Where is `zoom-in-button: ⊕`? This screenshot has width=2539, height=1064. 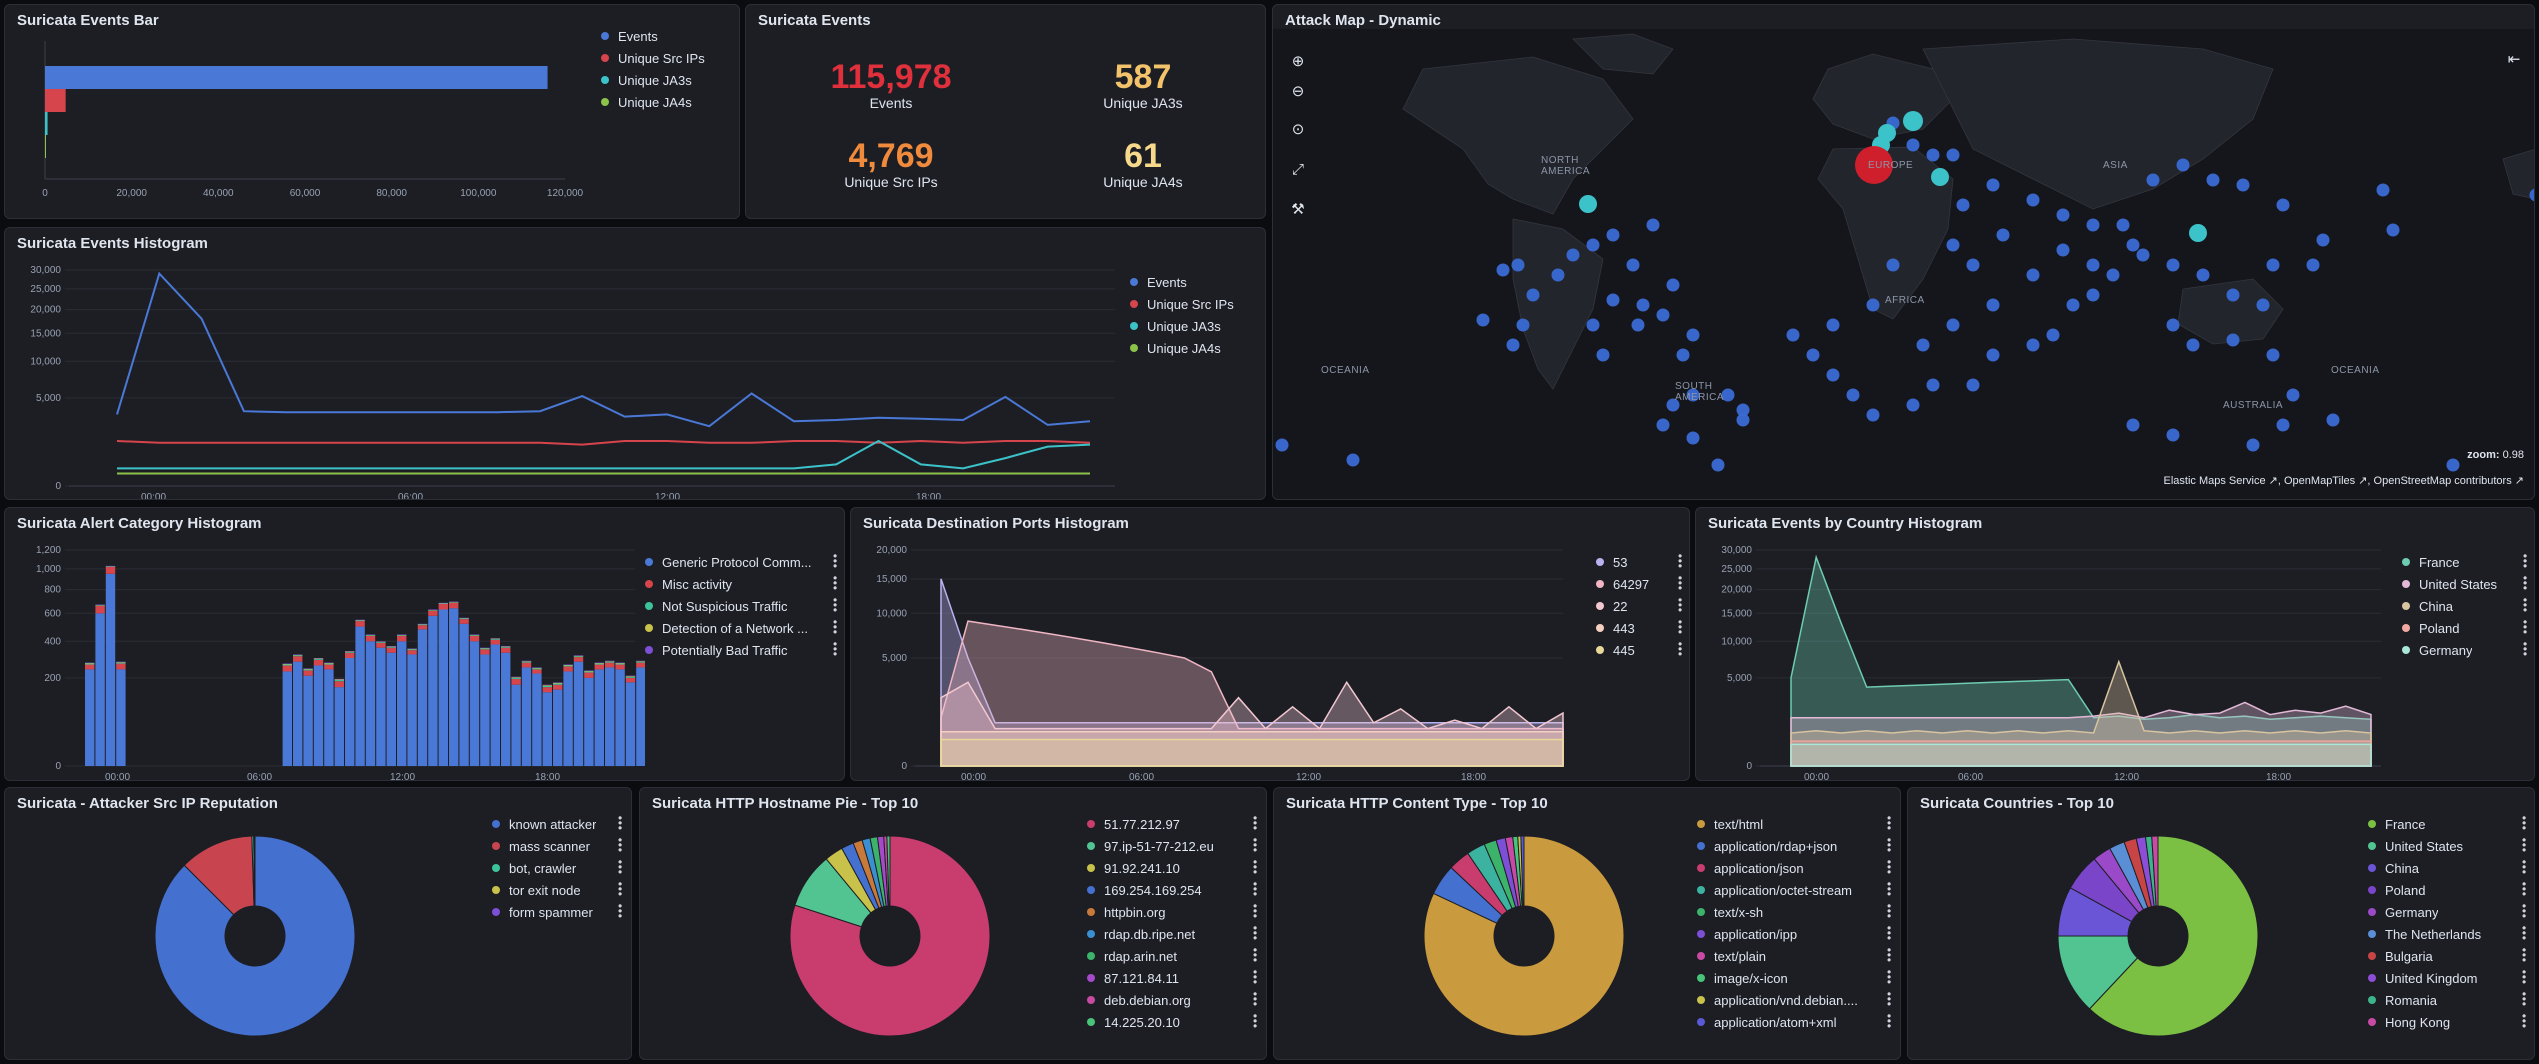 zoom-in-button: ⊕ is located at coordinates (1298, 61).